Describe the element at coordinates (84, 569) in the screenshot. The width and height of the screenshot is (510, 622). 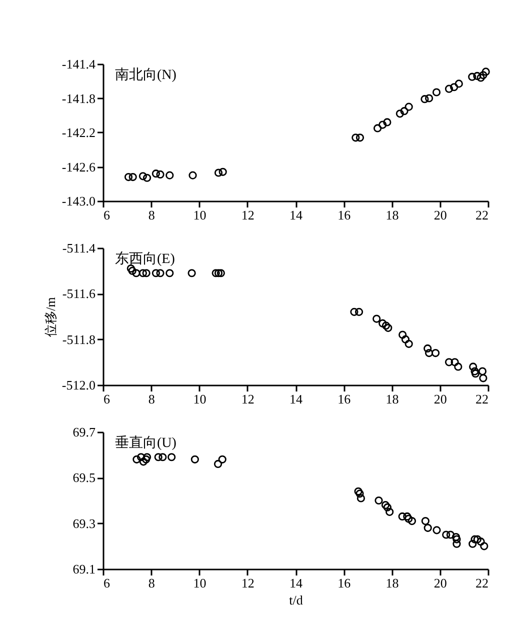
I see `y-tick-label: 69.1` at that location.